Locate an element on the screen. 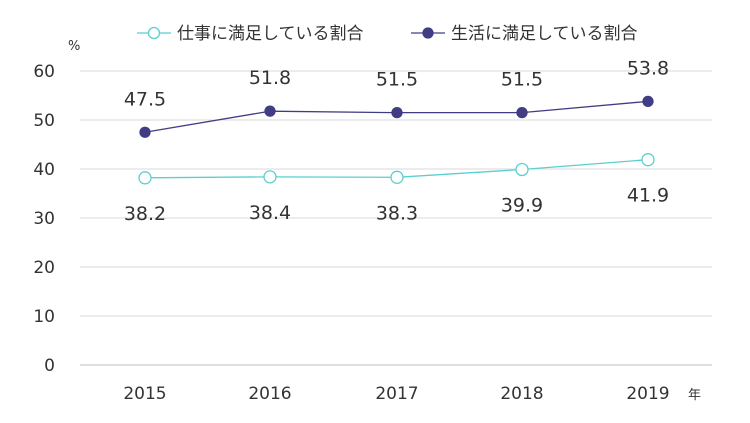 Image resolution: width=750 pixels, height=423 pixels. y-axis: 0 10 20 30 40 50 60 is located at coordinates (44, 219).